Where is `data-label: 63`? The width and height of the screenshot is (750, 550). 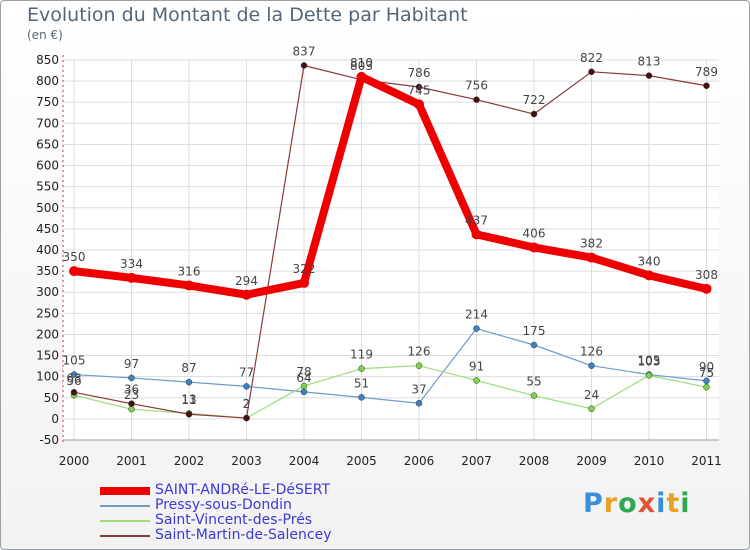 data-label: 63 is located at coordinates (73, 378).